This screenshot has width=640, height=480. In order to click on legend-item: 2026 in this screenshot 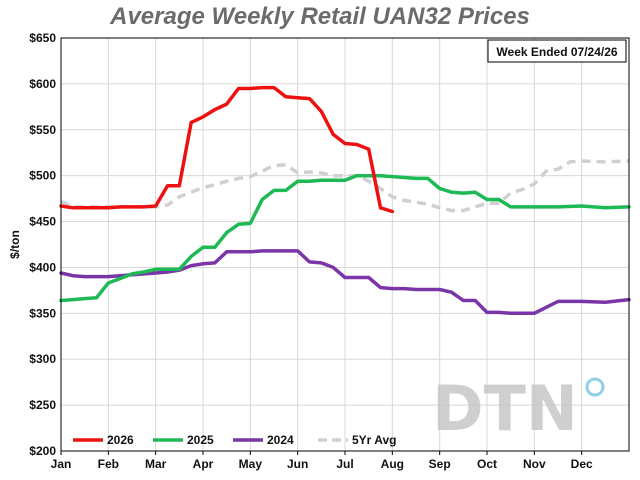, I will do `click(103, 440)`.